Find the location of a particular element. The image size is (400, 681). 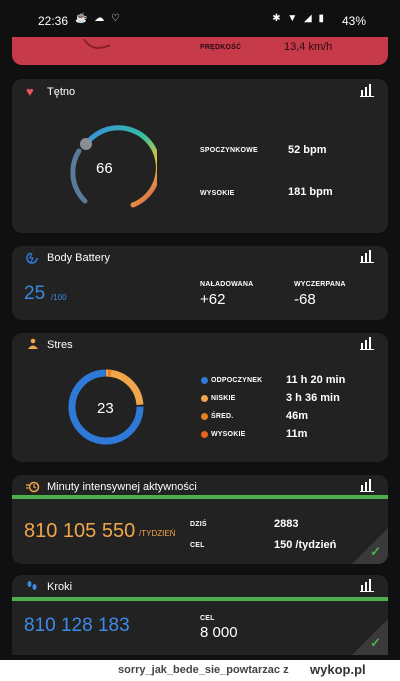

intensity-title: Minuty intensywnej aktywności is located at coordinates (122, 487).